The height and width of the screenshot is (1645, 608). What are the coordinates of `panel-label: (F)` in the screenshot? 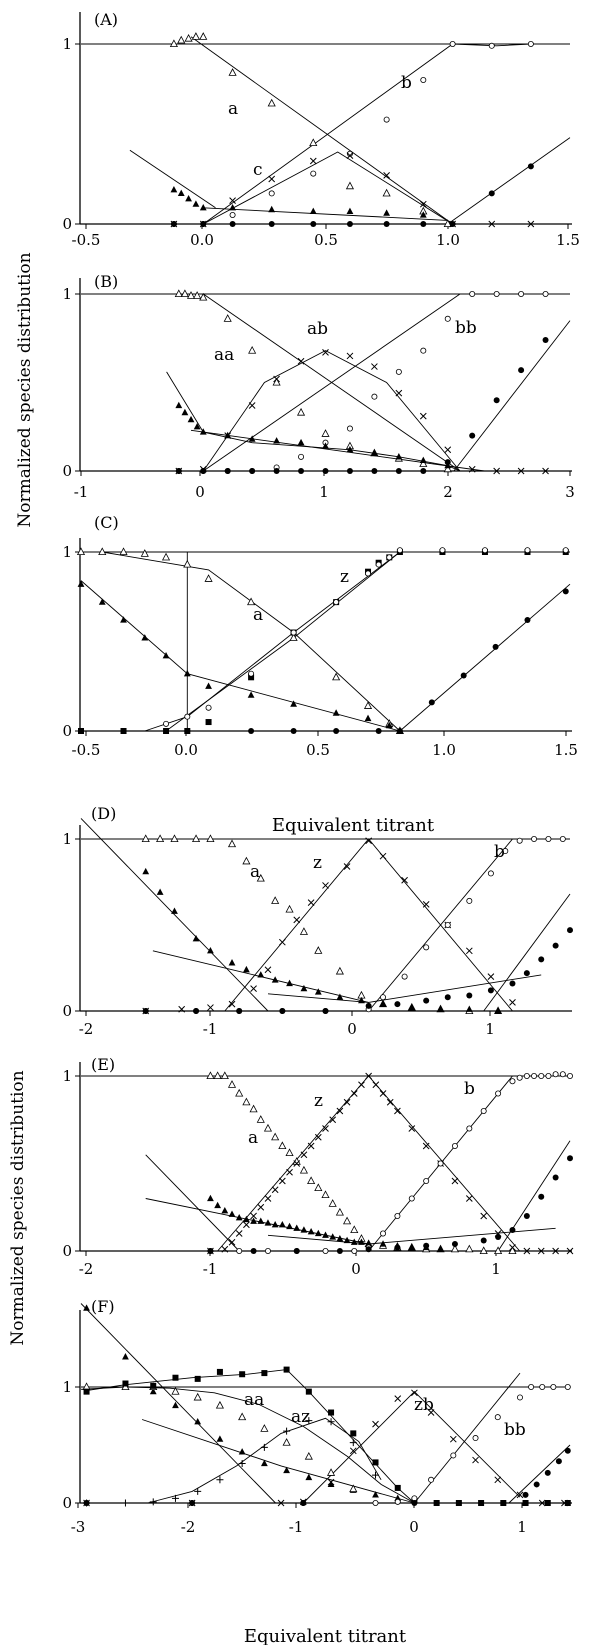 It's located at (103, 1306).